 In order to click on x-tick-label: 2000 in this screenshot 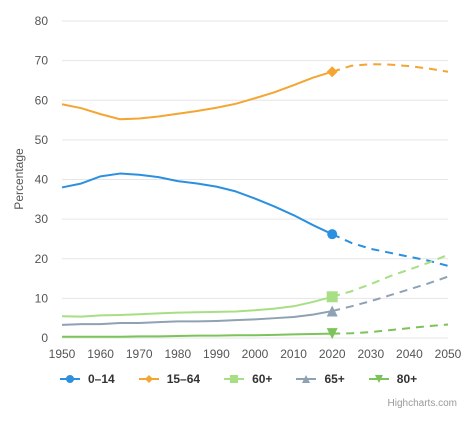, I will do `click(255, 353)`.